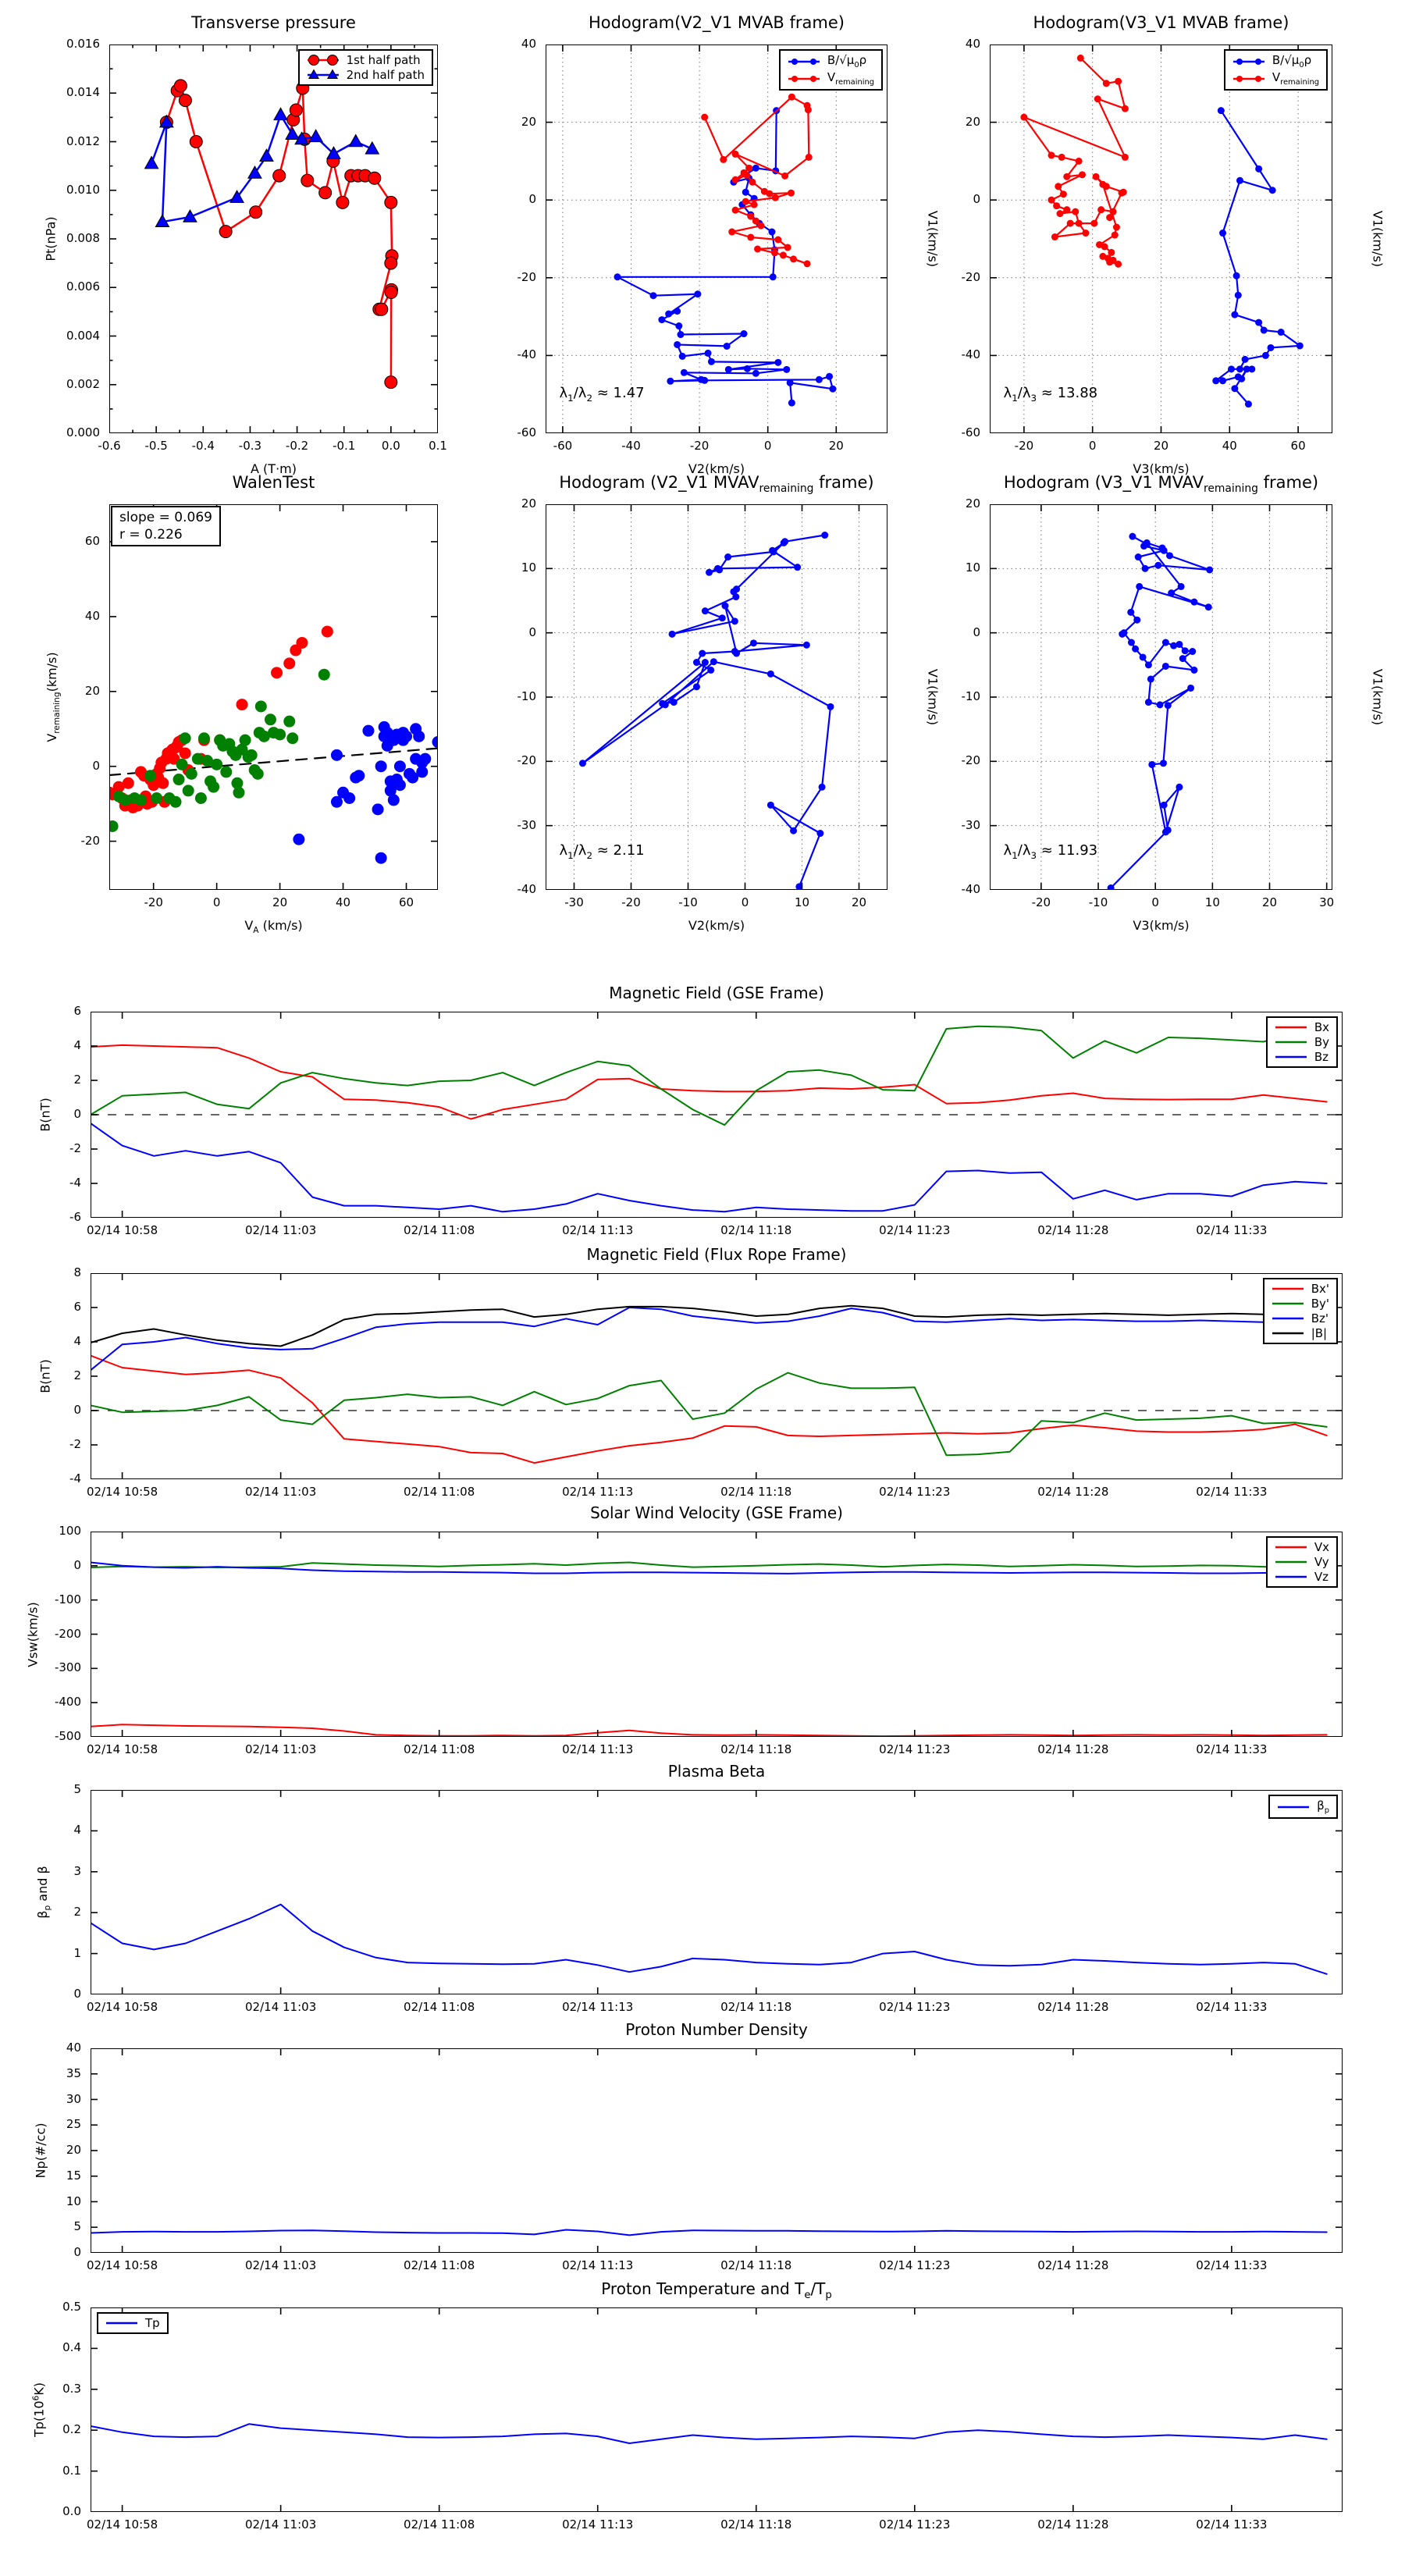  I want to click on ts3-title: Solar Wind Velocity (GSE Frame), so click(716, 1512).